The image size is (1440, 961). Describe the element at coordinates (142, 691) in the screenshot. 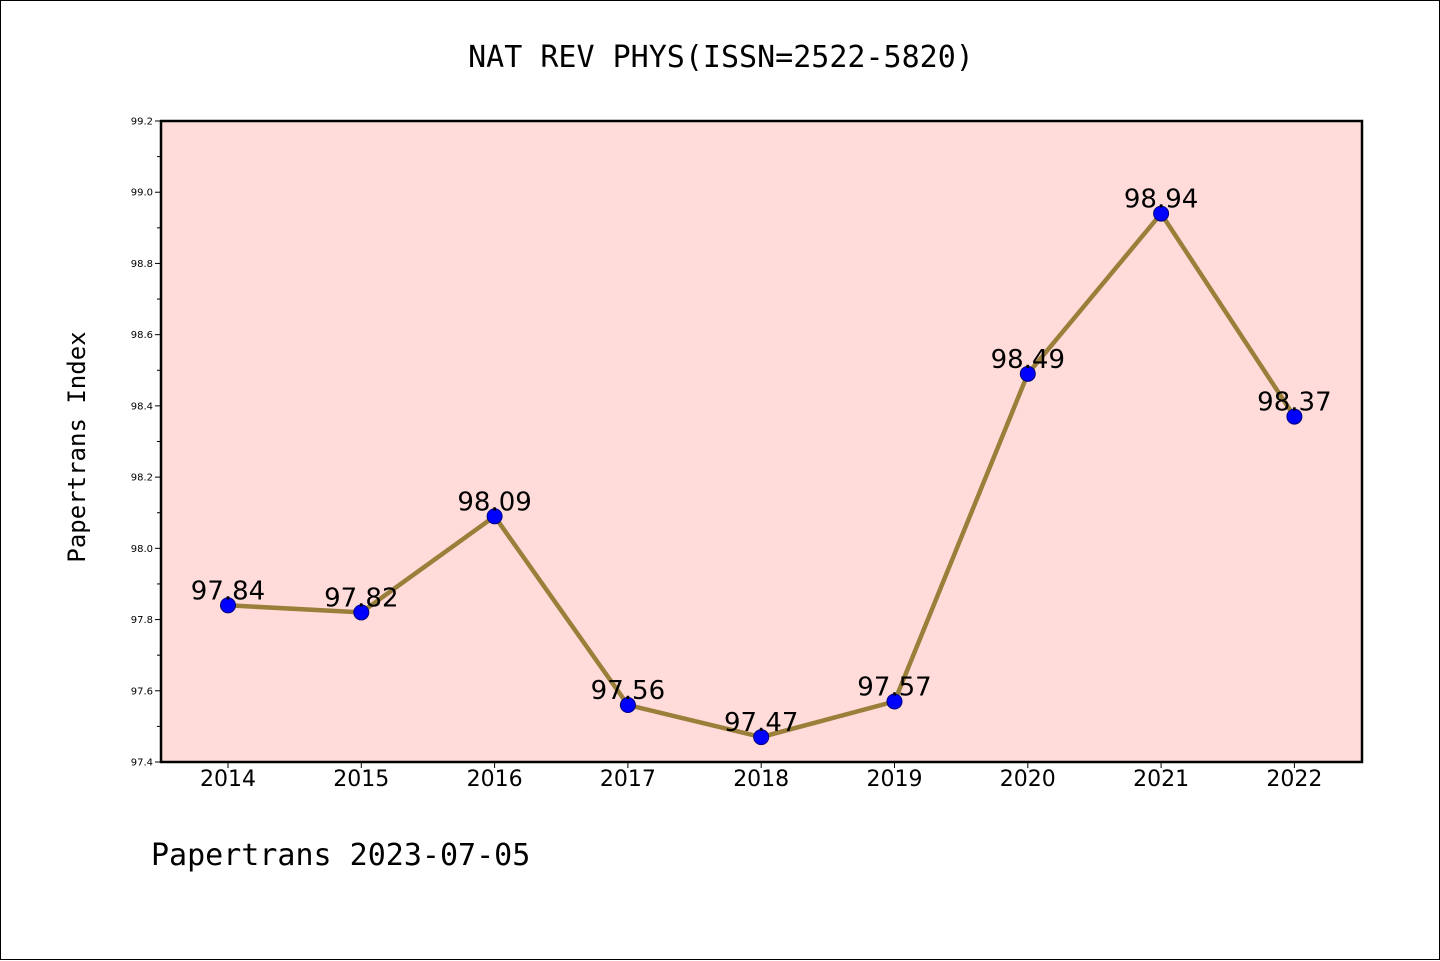

I see `y-tick-label: 97.6` at that location.